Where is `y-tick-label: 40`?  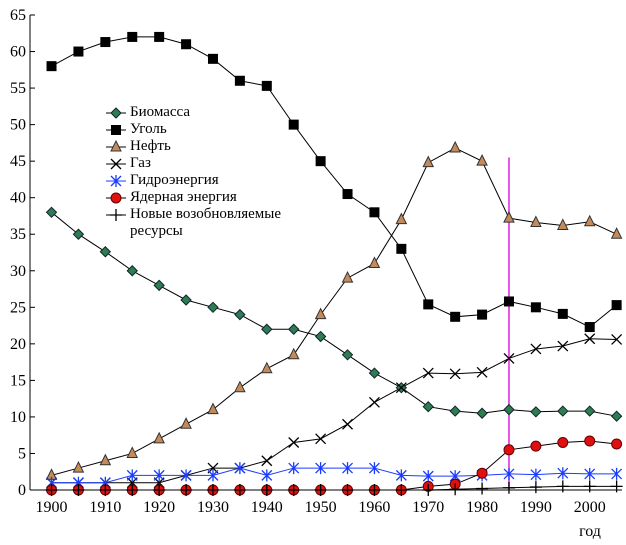 y-tick-label: 40 is located at coordinates (18, 198).